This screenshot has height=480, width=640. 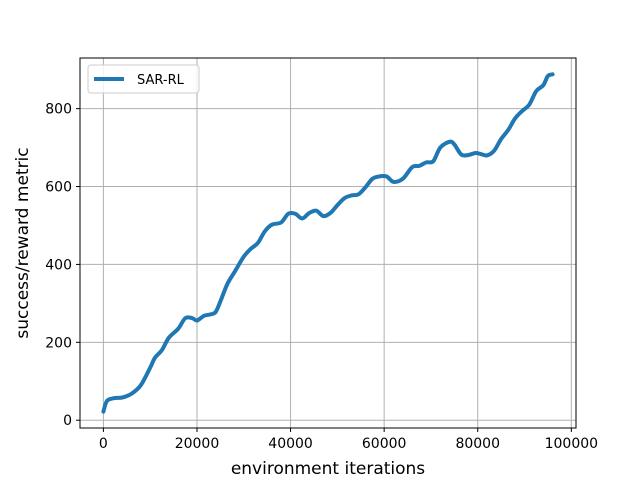 I want to click on legend-box, so click(x=143, y=79).